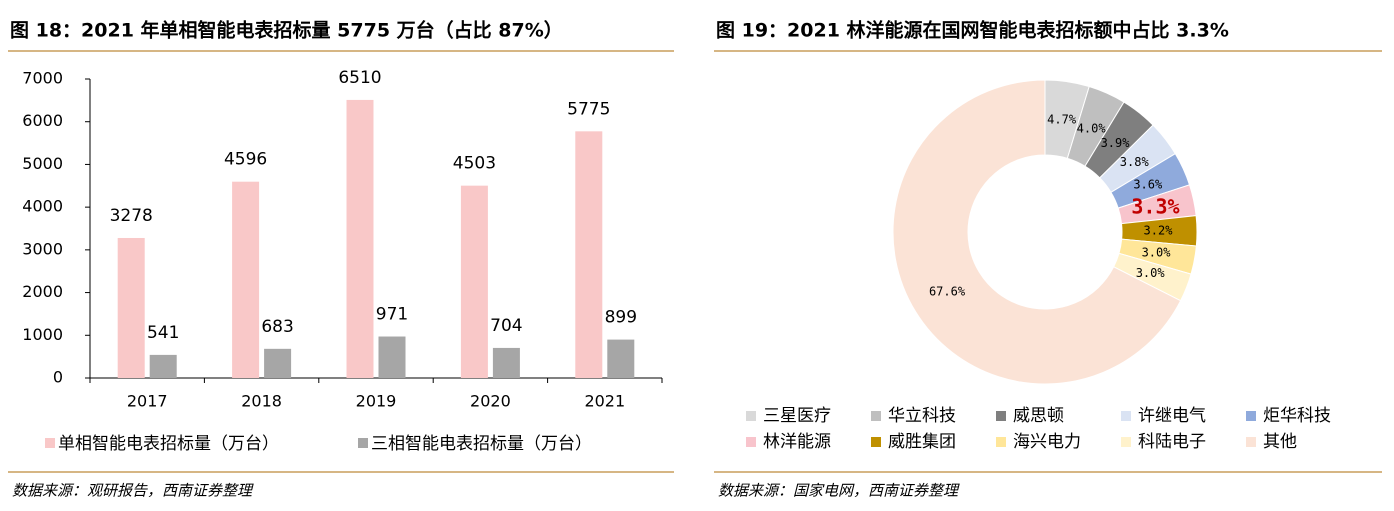 The height and width of the screenshot is (511, 1394). I want to click on chart-title: 图 18：2021 年单相智能电表招标量 5775 万台（占比 87%）, so click(286, 30).